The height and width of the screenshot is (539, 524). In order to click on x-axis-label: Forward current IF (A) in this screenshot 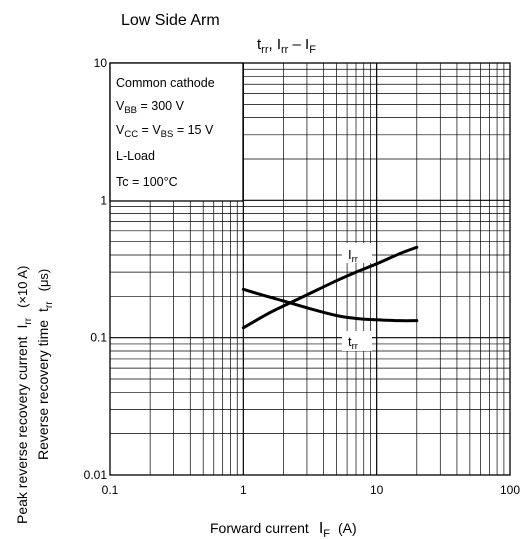, I will do `click(283, 529)`.